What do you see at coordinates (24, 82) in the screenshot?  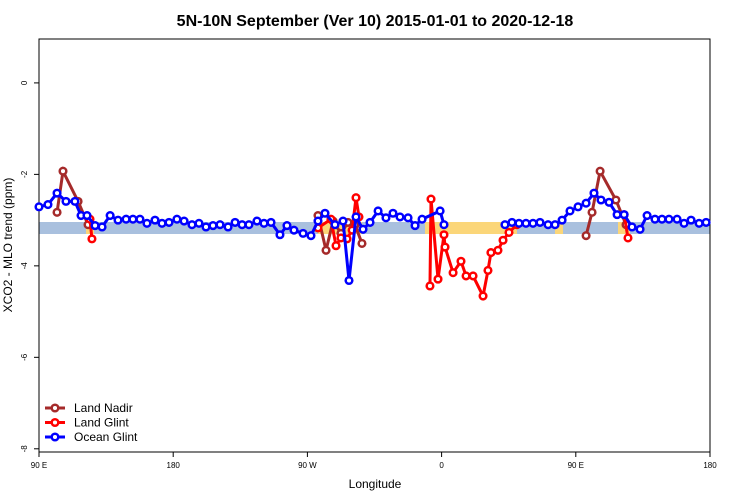 I see `y-tick-label: 0` at bounding box center [24, 82].